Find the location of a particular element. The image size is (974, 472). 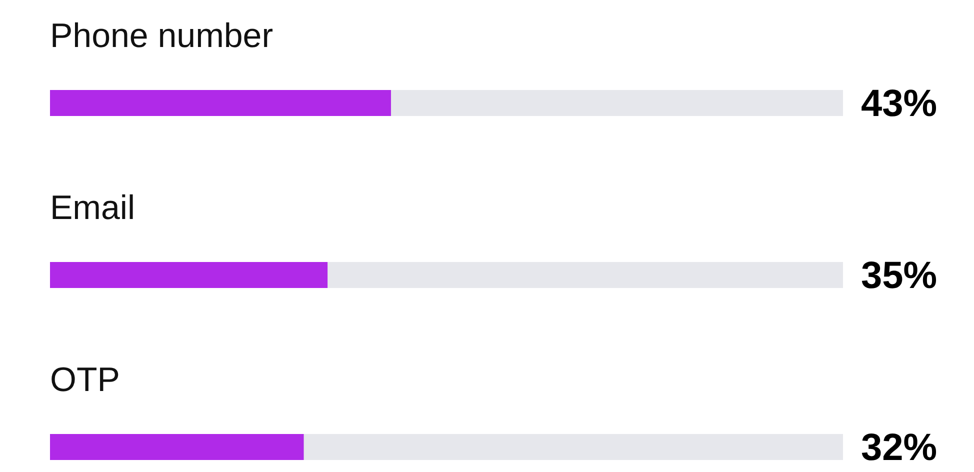

y-tick-label: OTP is located at coordinates (85, 380).